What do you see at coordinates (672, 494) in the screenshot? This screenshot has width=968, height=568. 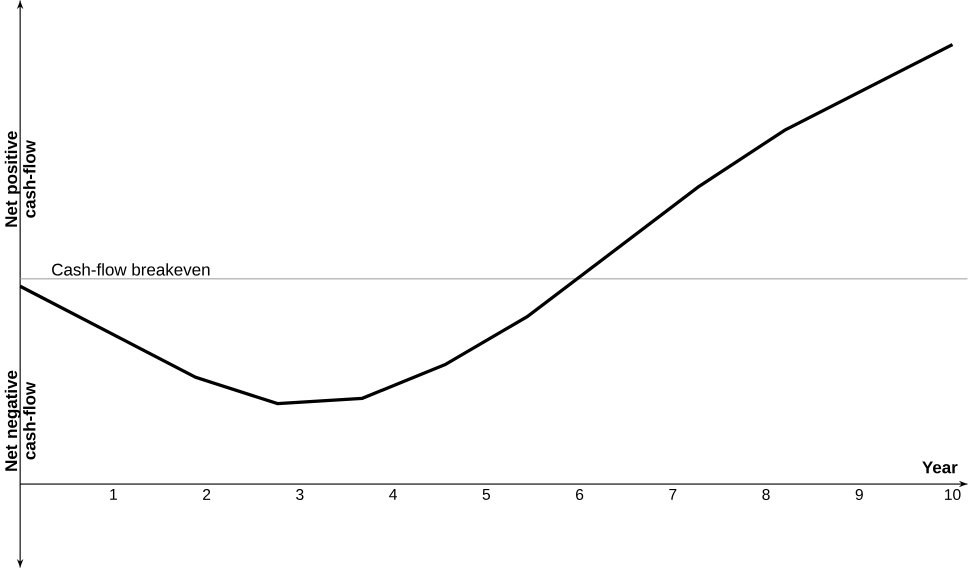 I see `x-tick-label: 7` at bounding box center [672, 494].